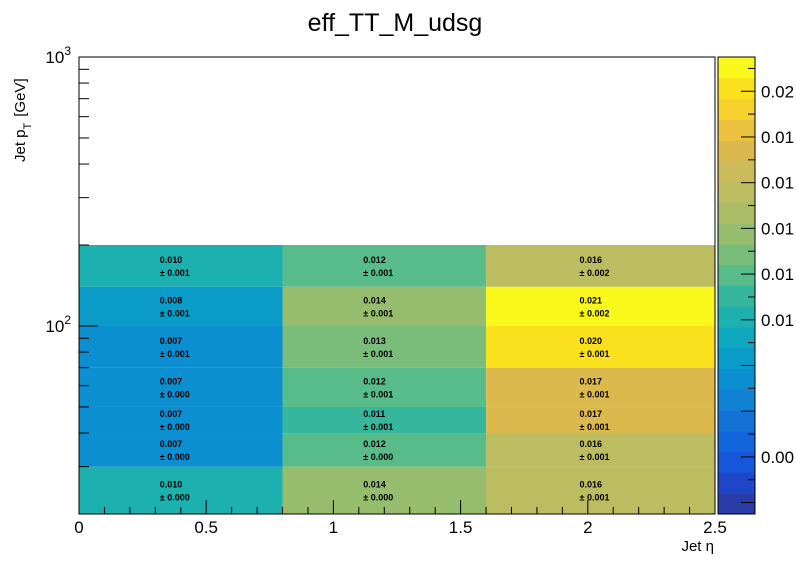 Image resolution: width=796 pixels, height=572 pixels. I want to click on cell-value-label: 0.020, so click(591, 341).